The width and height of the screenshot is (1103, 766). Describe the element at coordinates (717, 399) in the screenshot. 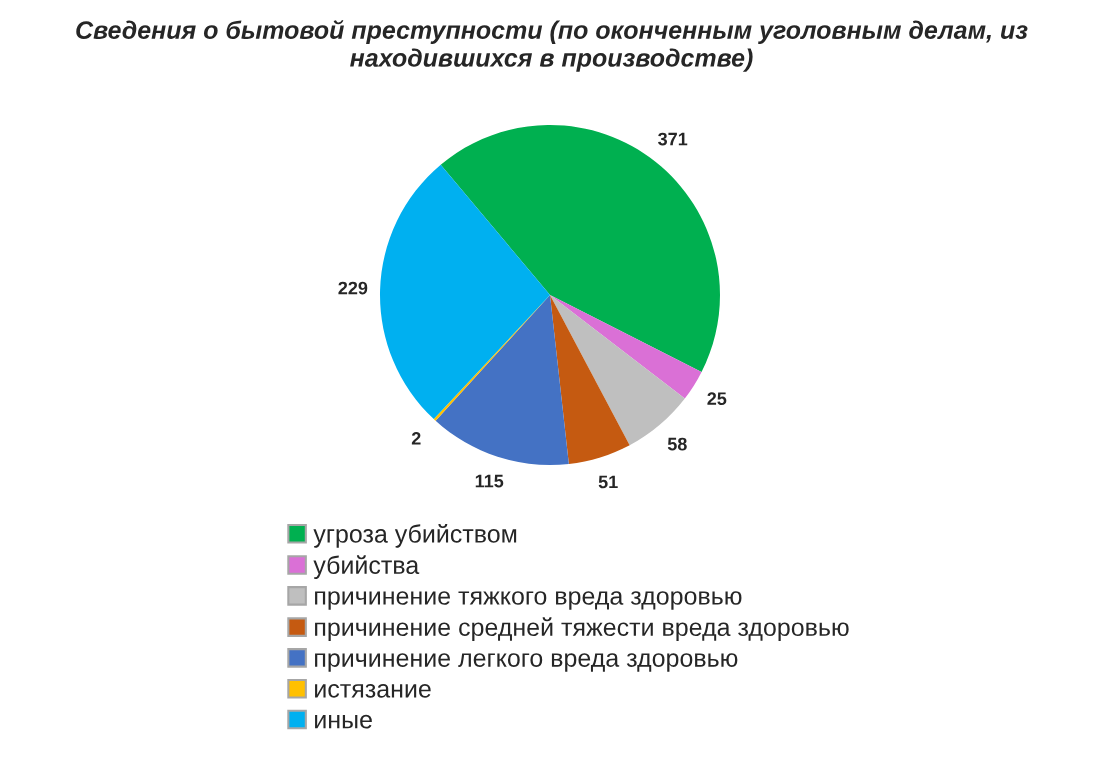

I see `data-label: 25` at that location.